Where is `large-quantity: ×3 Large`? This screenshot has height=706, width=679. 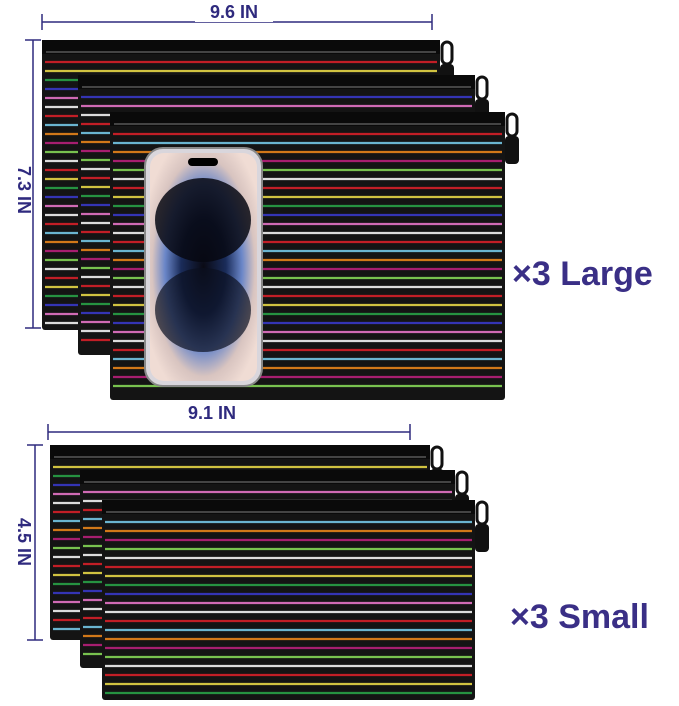
large-quantity: ×3 Large is located at coordinates (582, 274).